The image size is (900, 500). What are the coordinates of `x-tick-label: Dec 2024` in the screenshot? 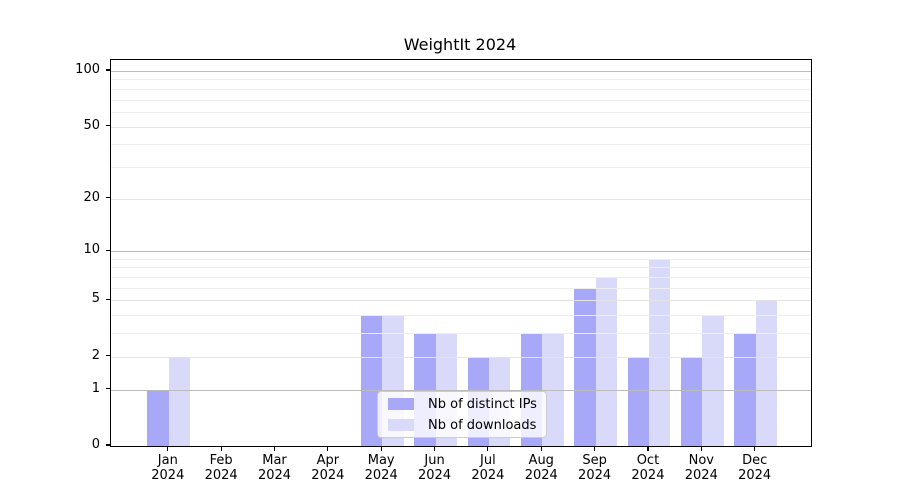 It's located at (755, 468).